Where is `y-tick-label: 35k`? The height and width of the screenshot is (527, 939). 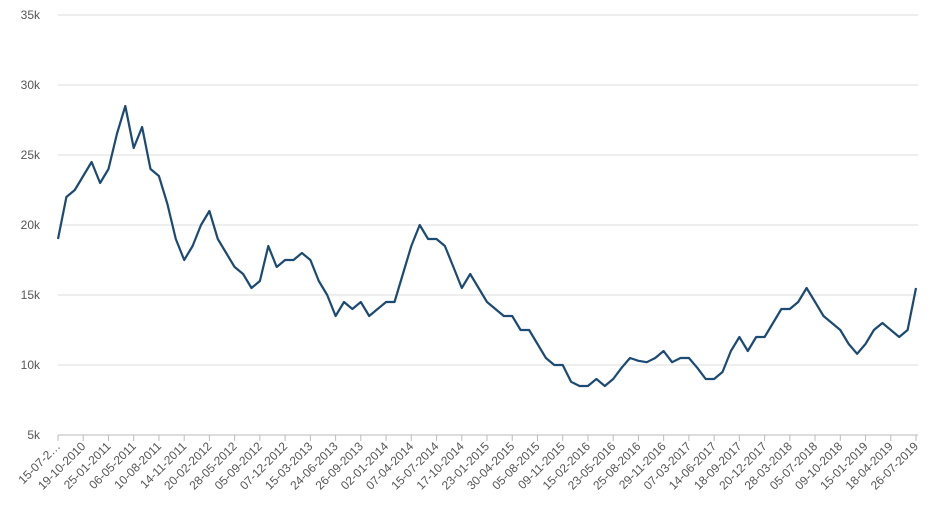
y-tick-label: 35k is located at coordinates (31, 15).